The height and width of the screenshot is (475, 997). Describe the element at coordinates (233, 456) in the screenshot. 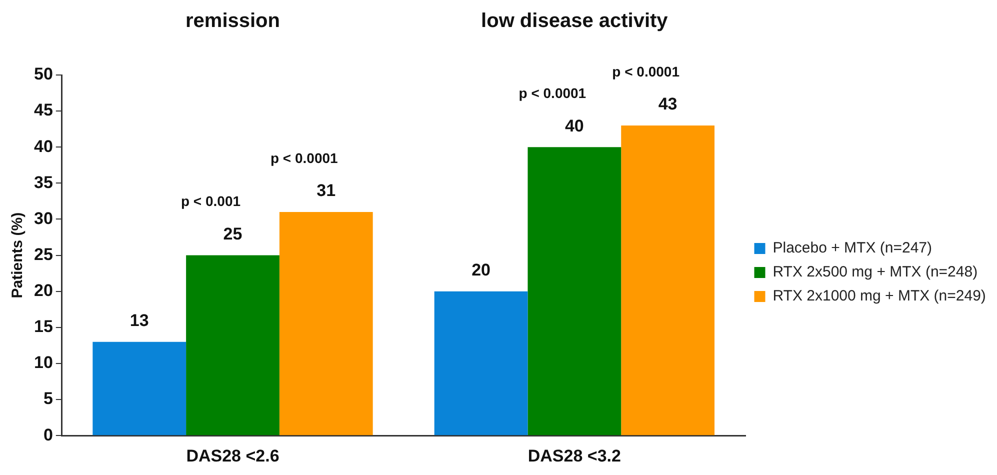

I see `x-tick-label: DAS28 <2.6` at that location.